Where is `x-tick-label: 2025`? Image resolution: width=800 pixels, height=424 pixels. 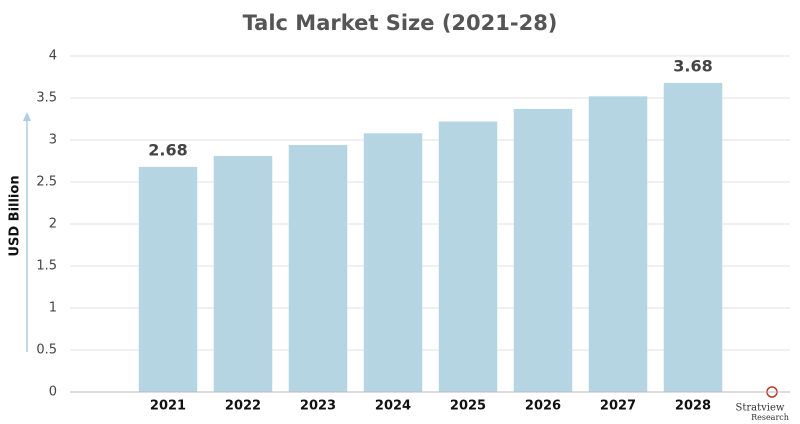
x-tick-label: 2025 is located at coordinates (468, 406).